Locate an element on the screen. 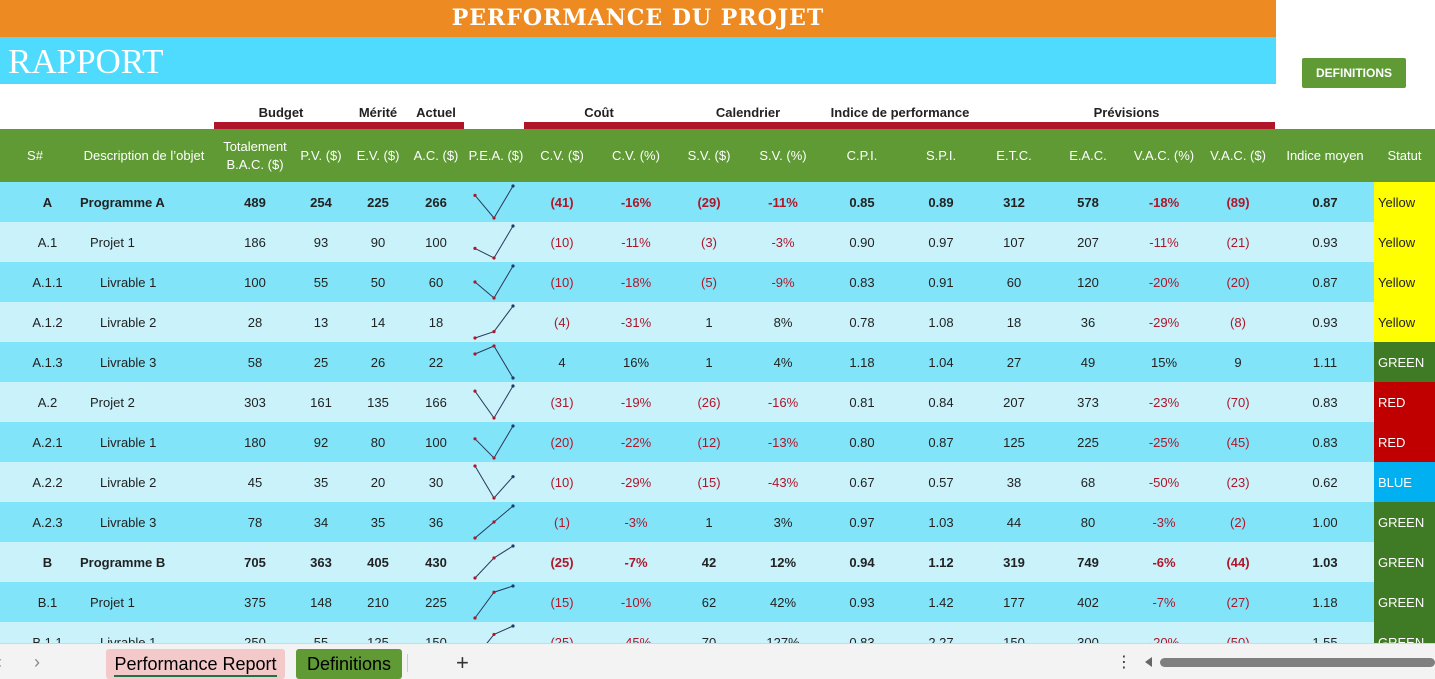  cell-sn: A.1.2 is located at coordinates (47, 322).